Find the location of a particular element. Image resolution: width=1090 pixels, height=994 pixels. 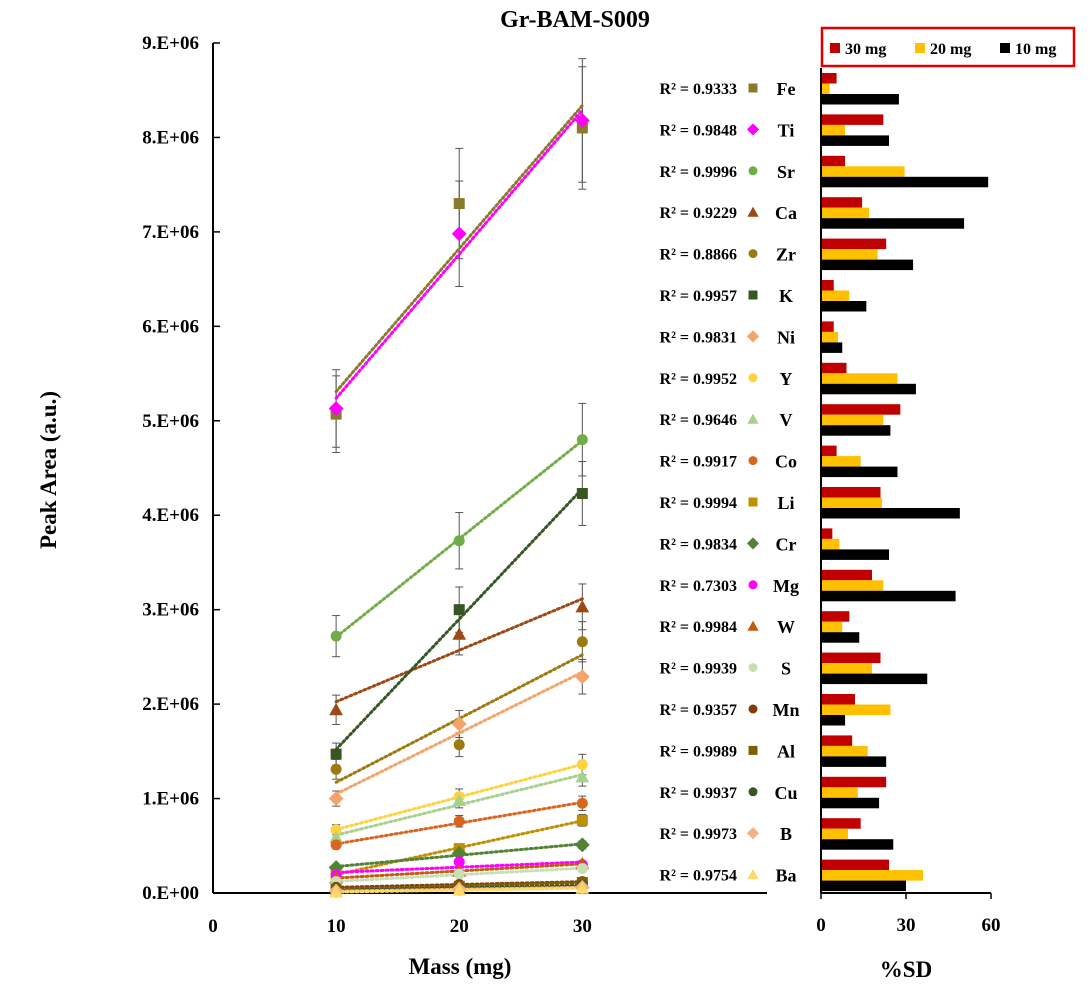

bar-ba-30-mg is located at coordinates (855, 865).